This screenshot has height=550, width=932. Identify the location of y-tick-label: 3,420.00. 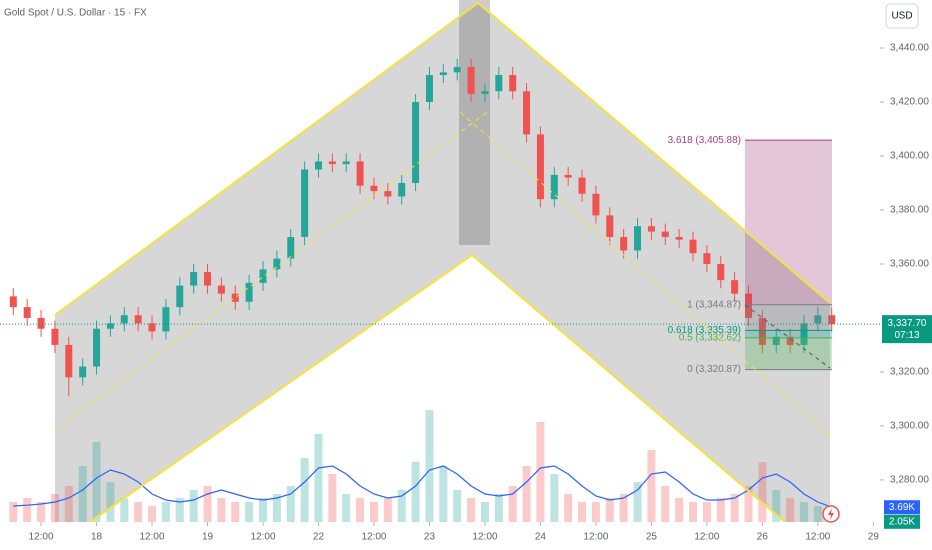
(909, 102).